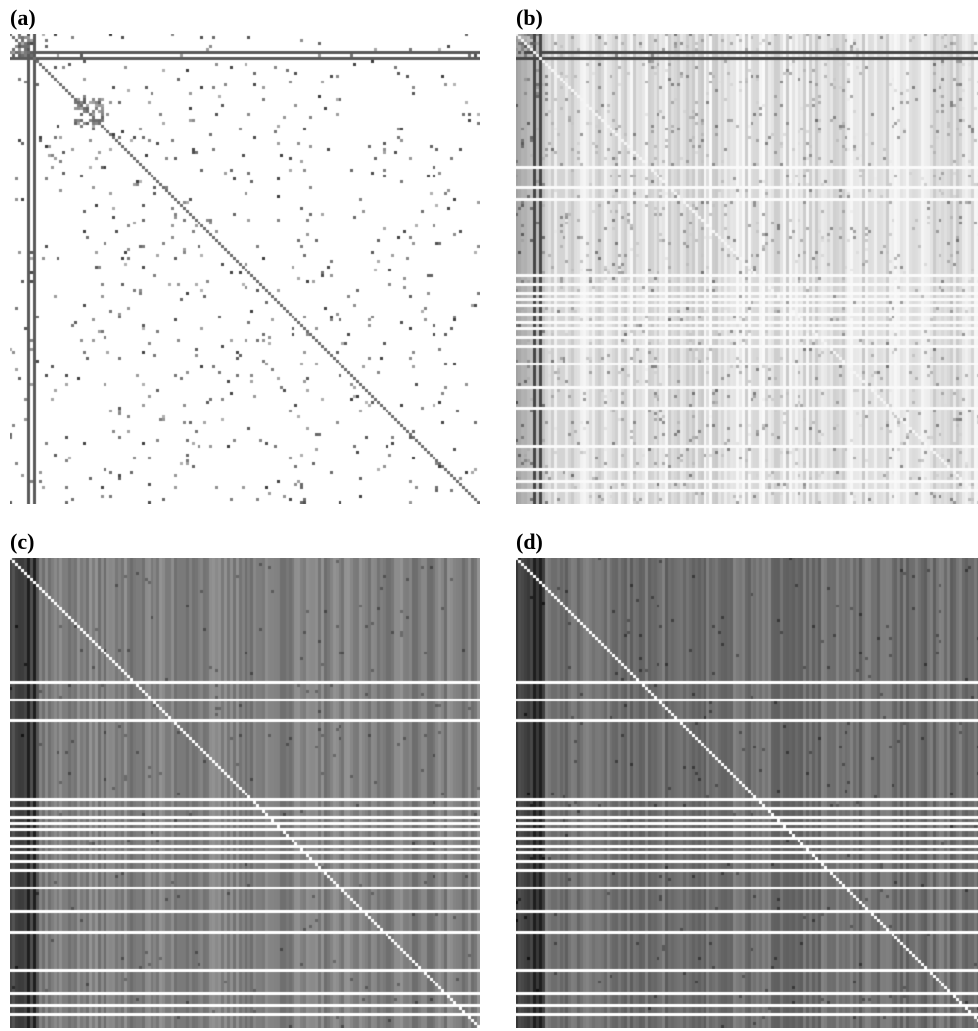  I want to click on panel-label: (a), so click(23, 17).